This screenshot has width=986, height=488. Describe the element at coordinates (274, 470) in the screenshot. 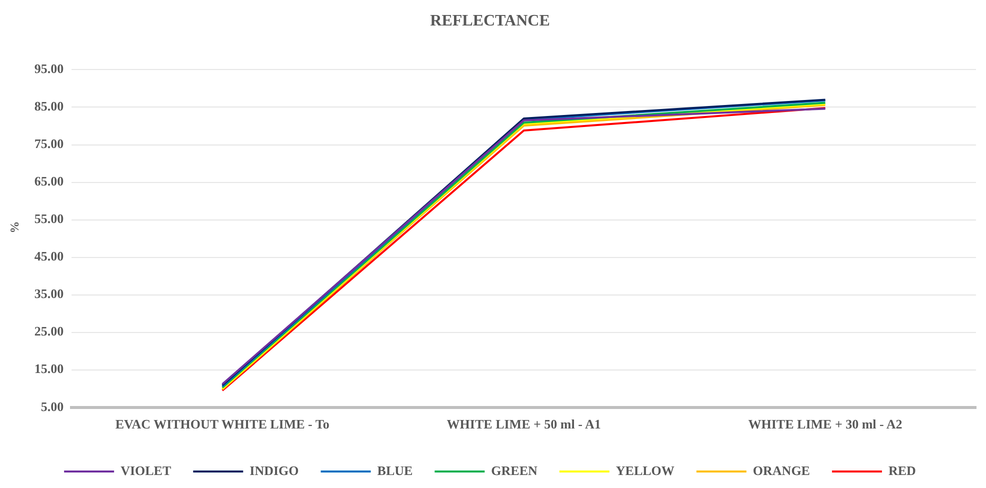

I see `legend-label: INDIGO` at that location.